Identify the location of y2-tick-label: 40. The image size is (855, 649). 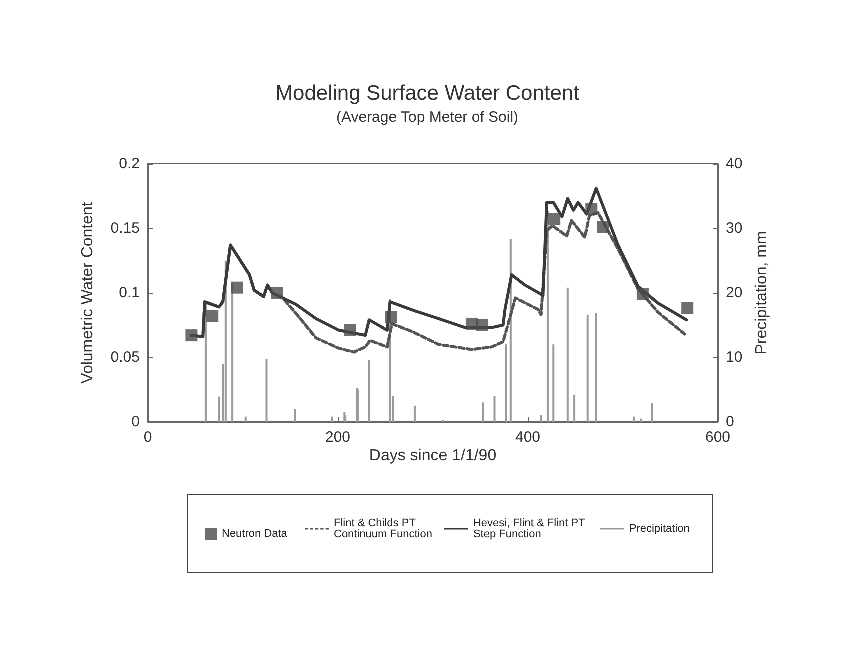
(734, 164).